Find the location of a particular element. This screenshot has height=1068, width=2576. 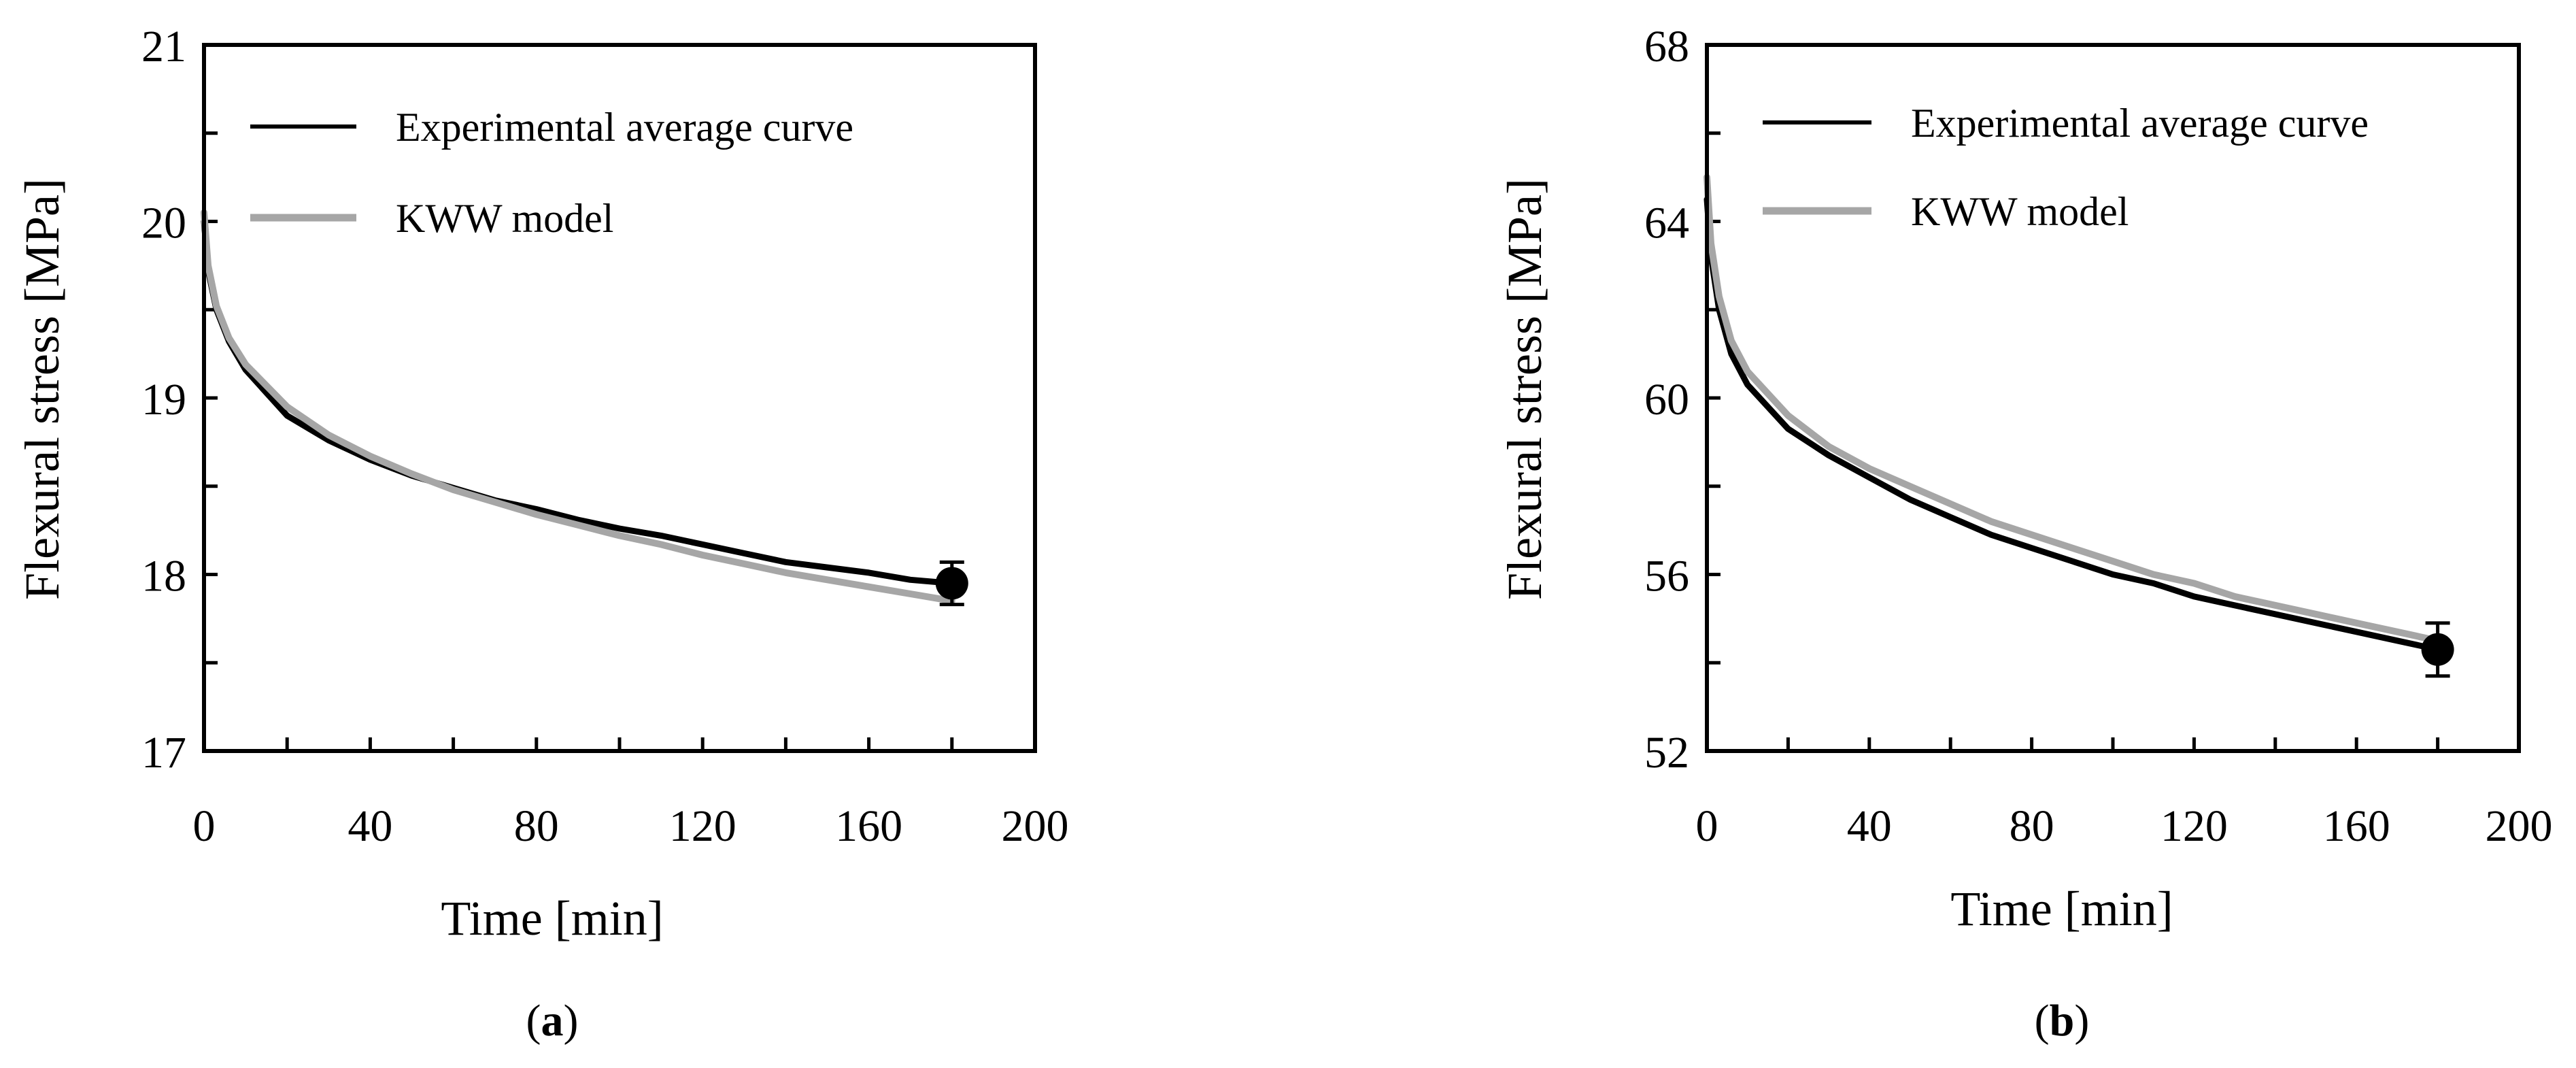

panel-a-x-tick-label: 120 is located at coordinates (702, 826).